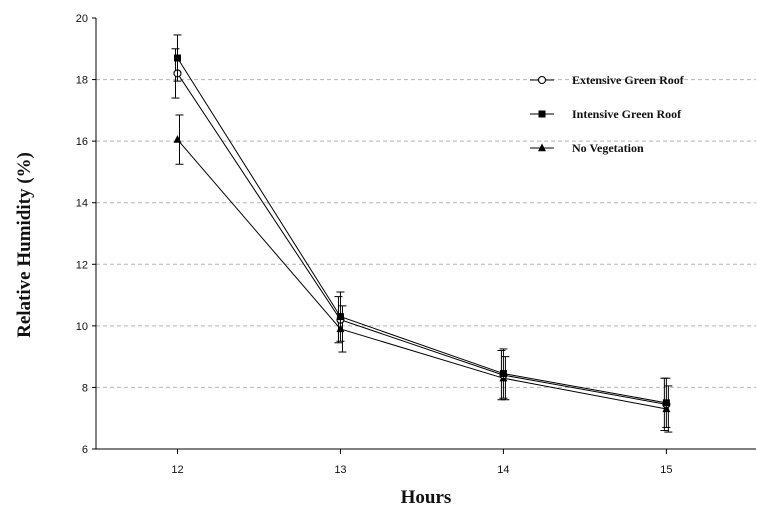 Image resolution: width=757 pixels, height=508 pixels. What do you see at coordinates (82, 327) in the screenshot?
I see `y-tick-label-10: 10` at bounding box center [82, 327].